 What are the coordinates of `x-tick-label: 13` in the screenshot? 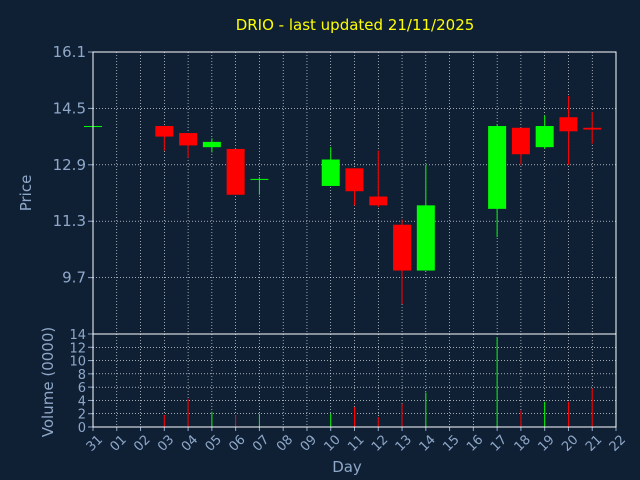 It's located at (404, 443).